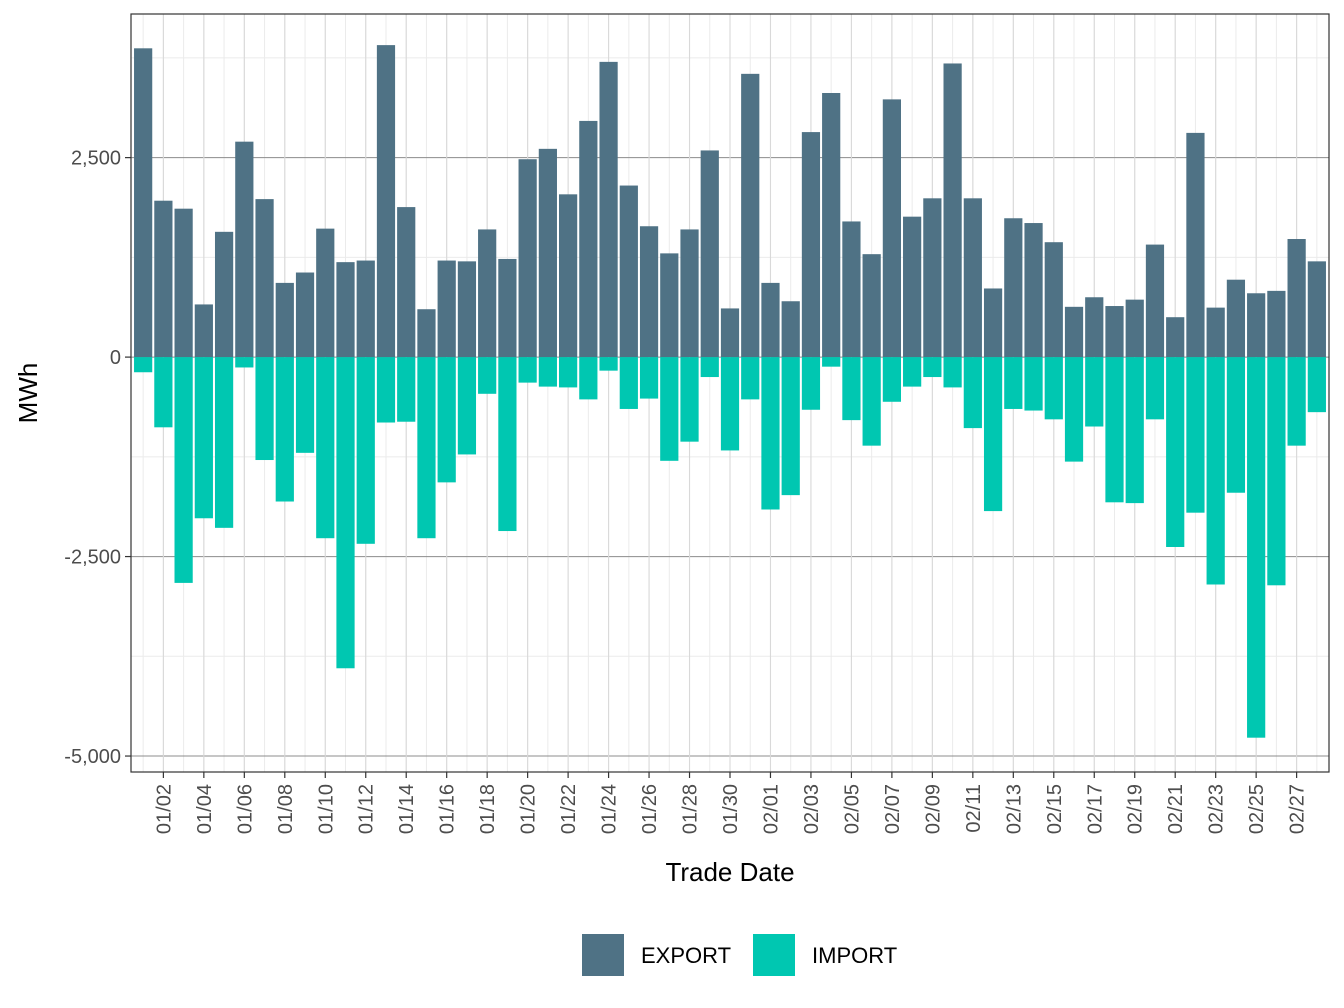  What do you see at coordinates (92, 757) in the screenshot?
I see `y-tick-label: -5,000` at bounding box center [92, 757].